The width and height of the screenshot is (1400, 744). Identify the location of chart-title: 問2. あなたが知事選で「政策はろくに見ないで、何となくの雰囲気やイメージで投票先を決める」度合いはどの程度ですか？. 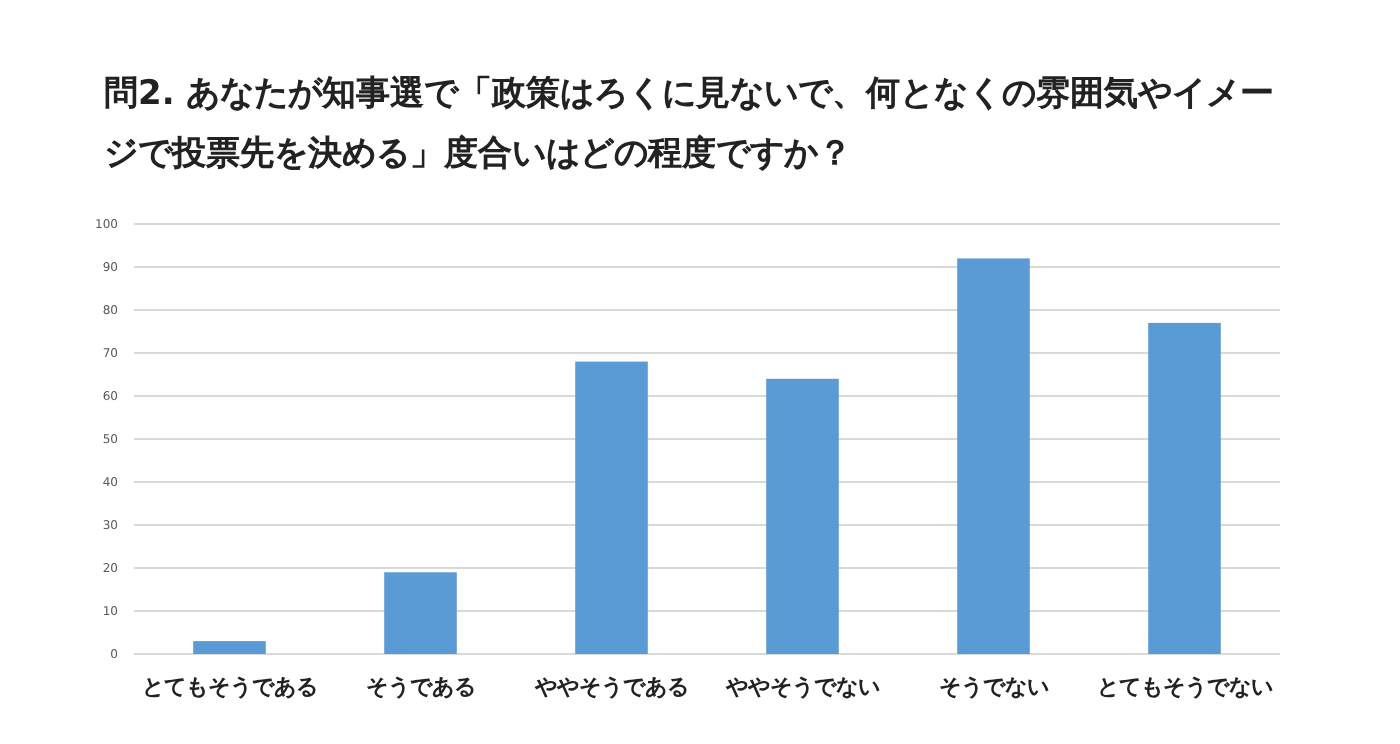
(689, 124).